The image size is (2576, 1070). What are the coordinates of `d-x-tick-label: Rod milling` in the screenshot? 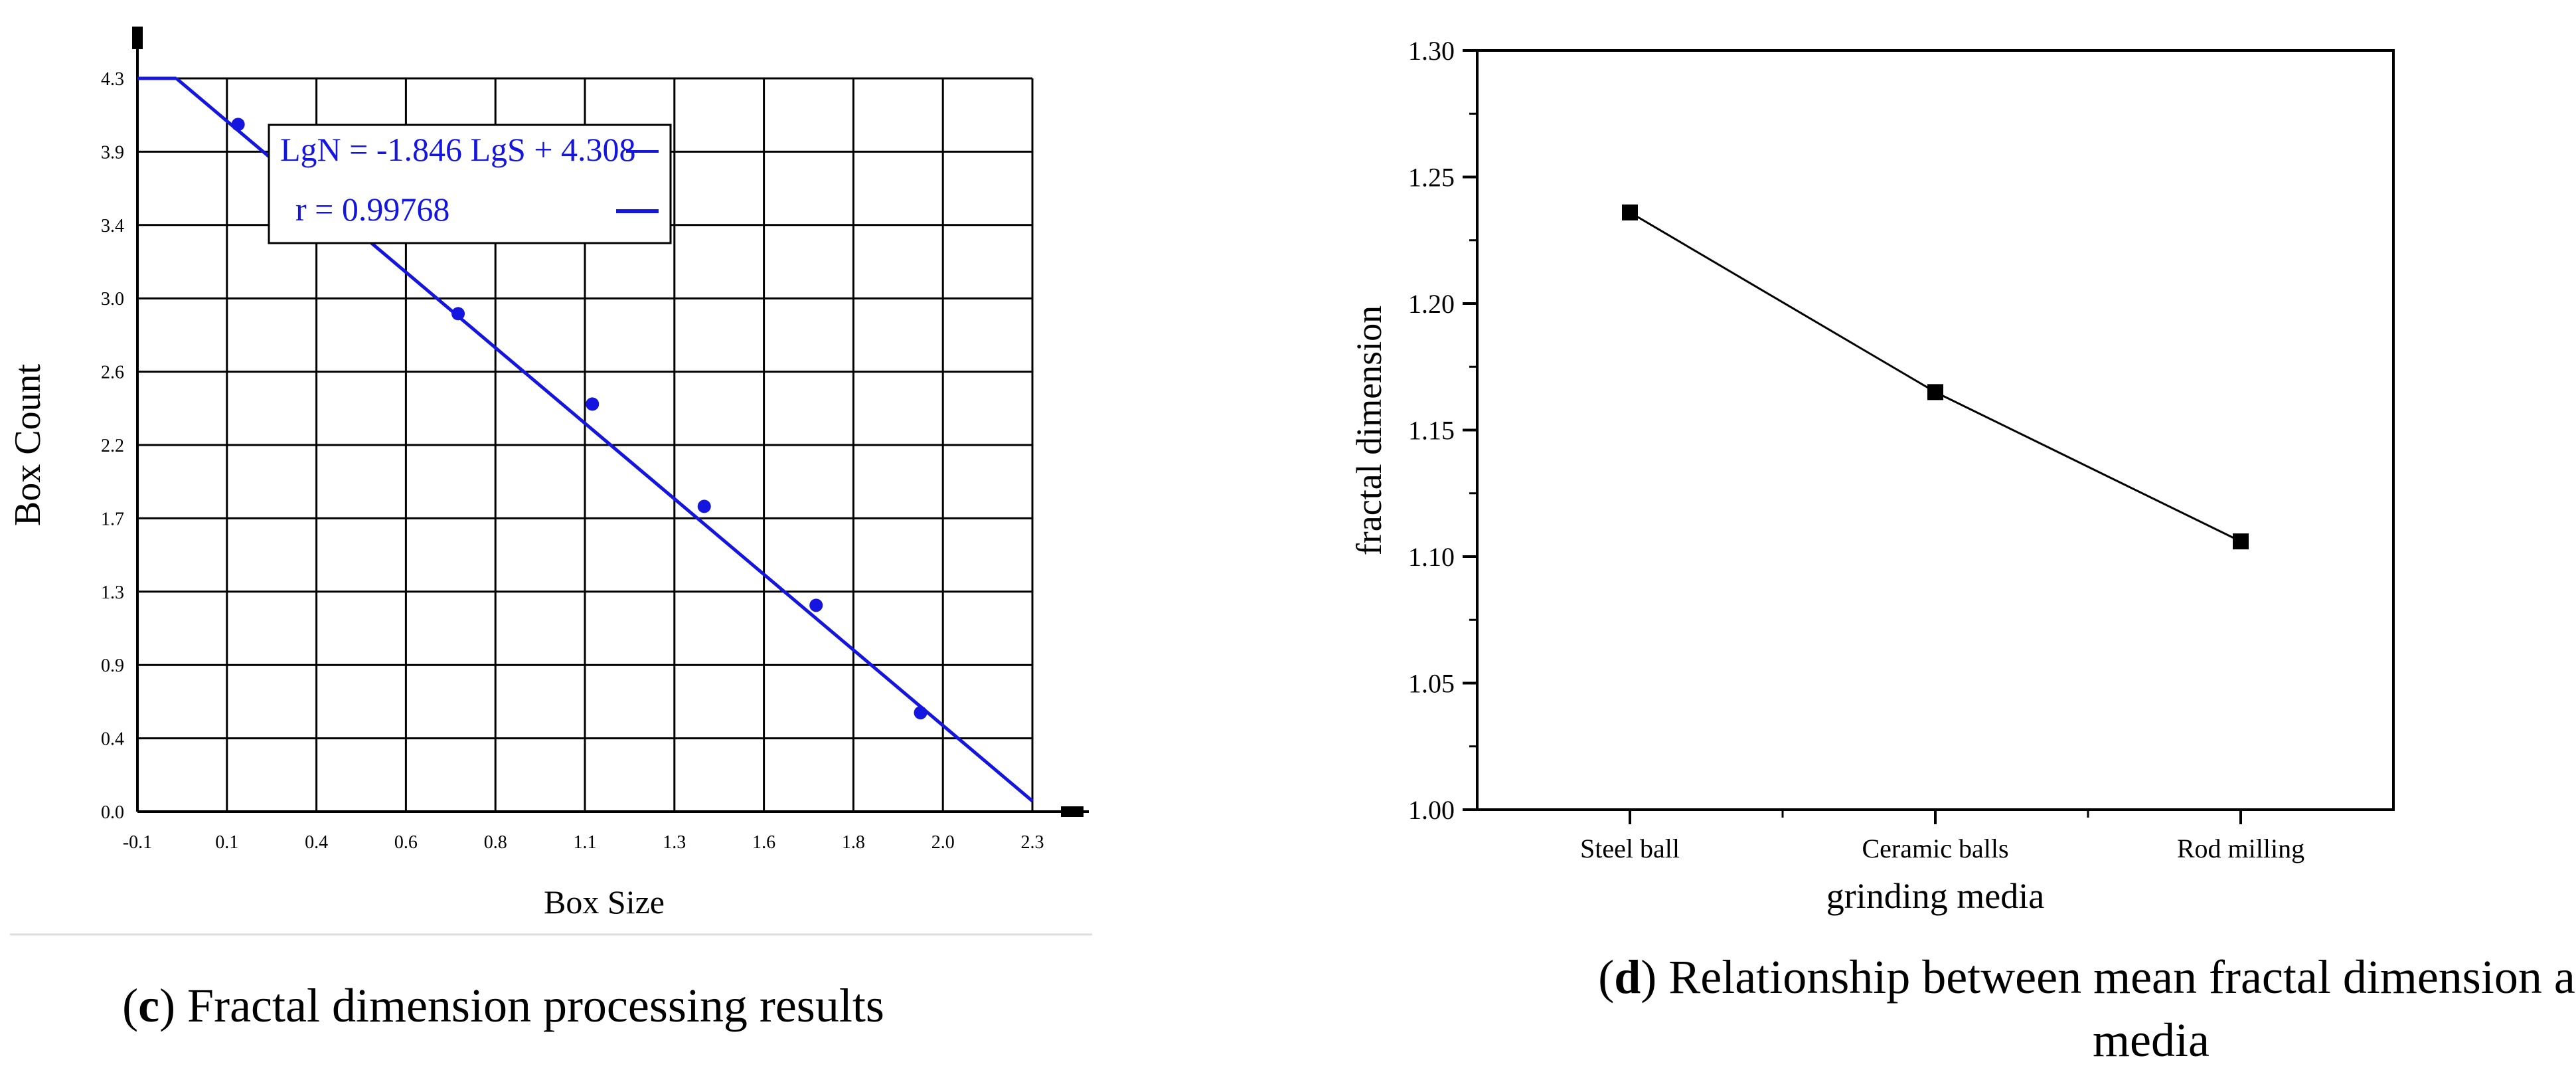 It's located at (2240, 849).